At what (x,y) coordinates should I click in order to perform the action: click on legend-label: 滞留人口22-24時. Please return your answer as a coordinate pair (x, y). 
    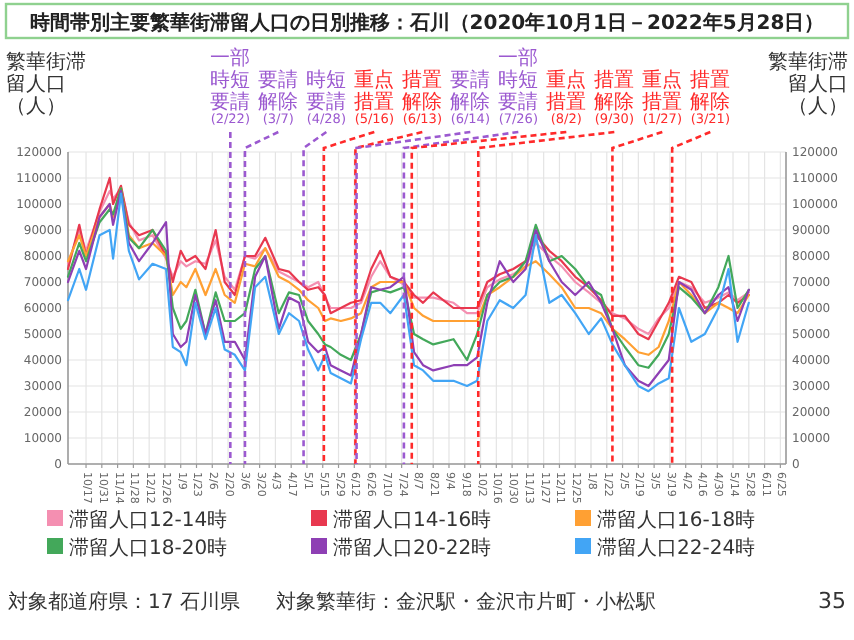
    Looking at the image, I should click on (676, 548).